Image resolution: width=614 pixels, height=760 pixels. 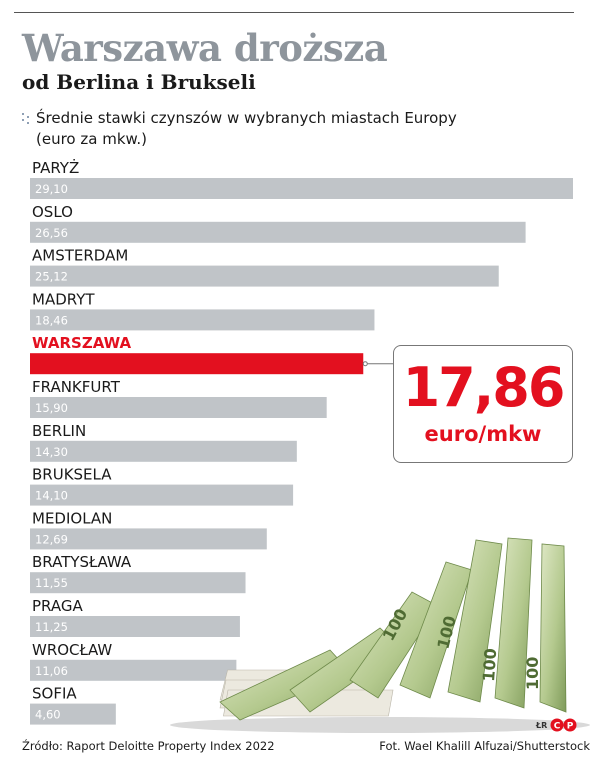 What do you see at coordinates (72, 475) in the screenshot?
I see `category-label: BRUKSELA` at bounding box center [72, 475].